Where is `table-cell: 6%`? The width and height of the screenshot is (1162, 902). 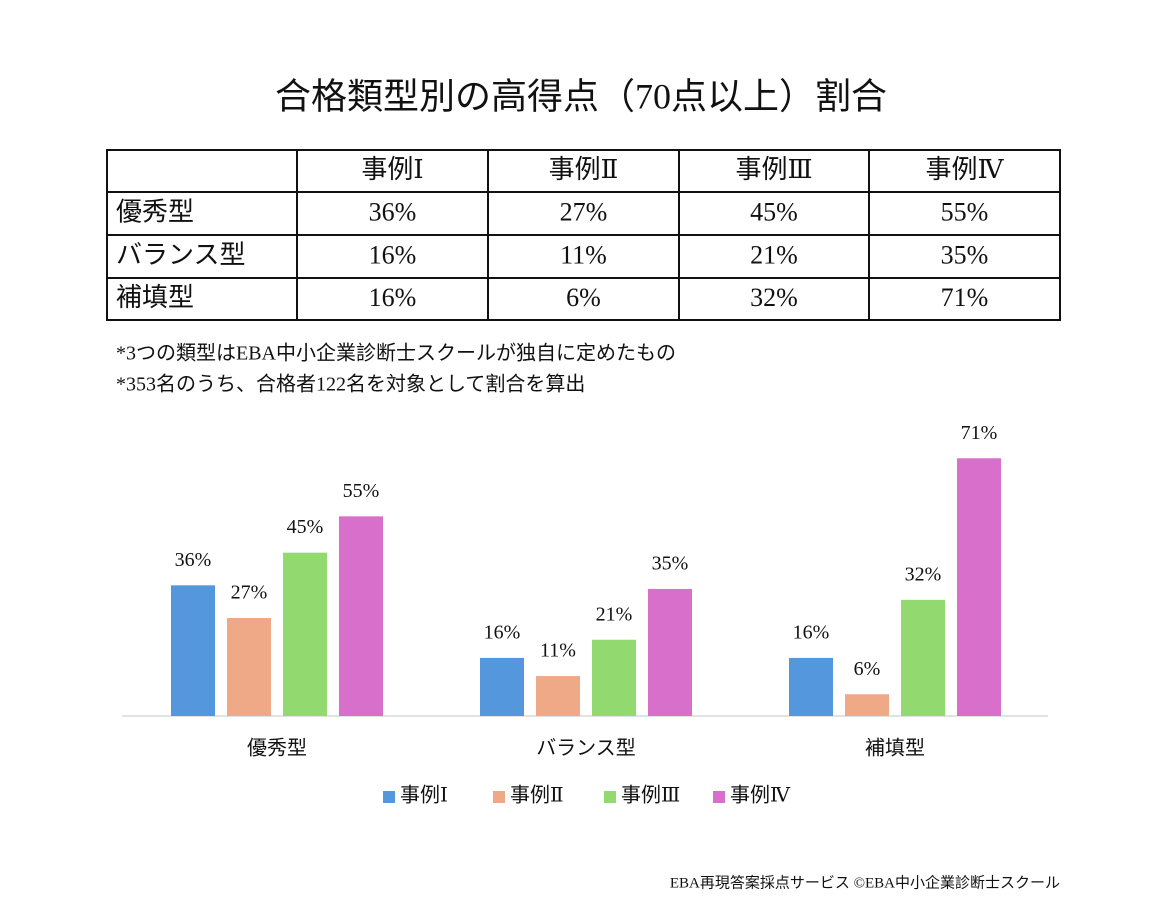
table-cell: 6% is located at coordinates (583, 297).